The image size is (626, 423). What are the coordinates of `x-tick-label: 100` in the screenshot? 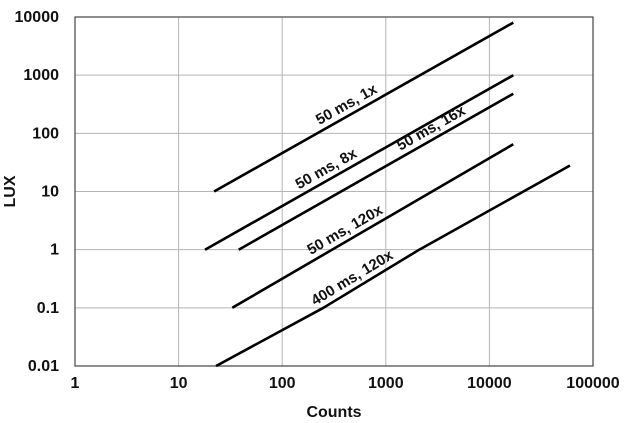 It's located at (282, 383).